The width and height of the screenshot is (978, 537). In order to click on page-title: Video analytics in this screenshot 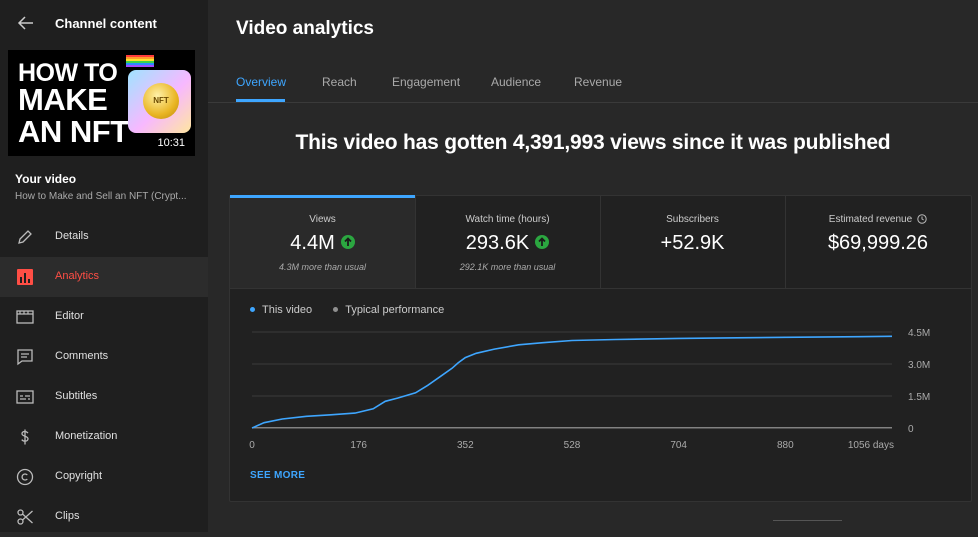, I will do `click(305, 28)`.